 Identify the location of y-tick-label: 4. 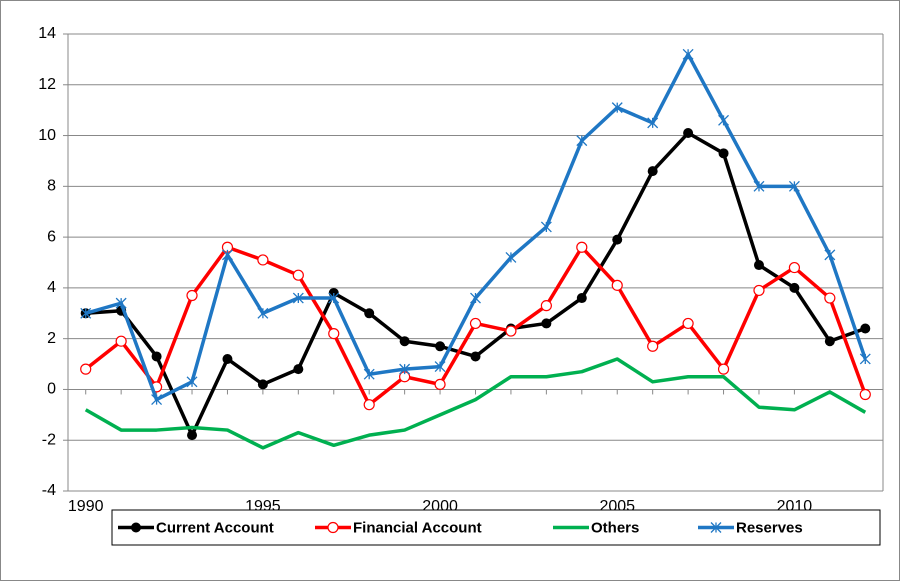
(51, 287).